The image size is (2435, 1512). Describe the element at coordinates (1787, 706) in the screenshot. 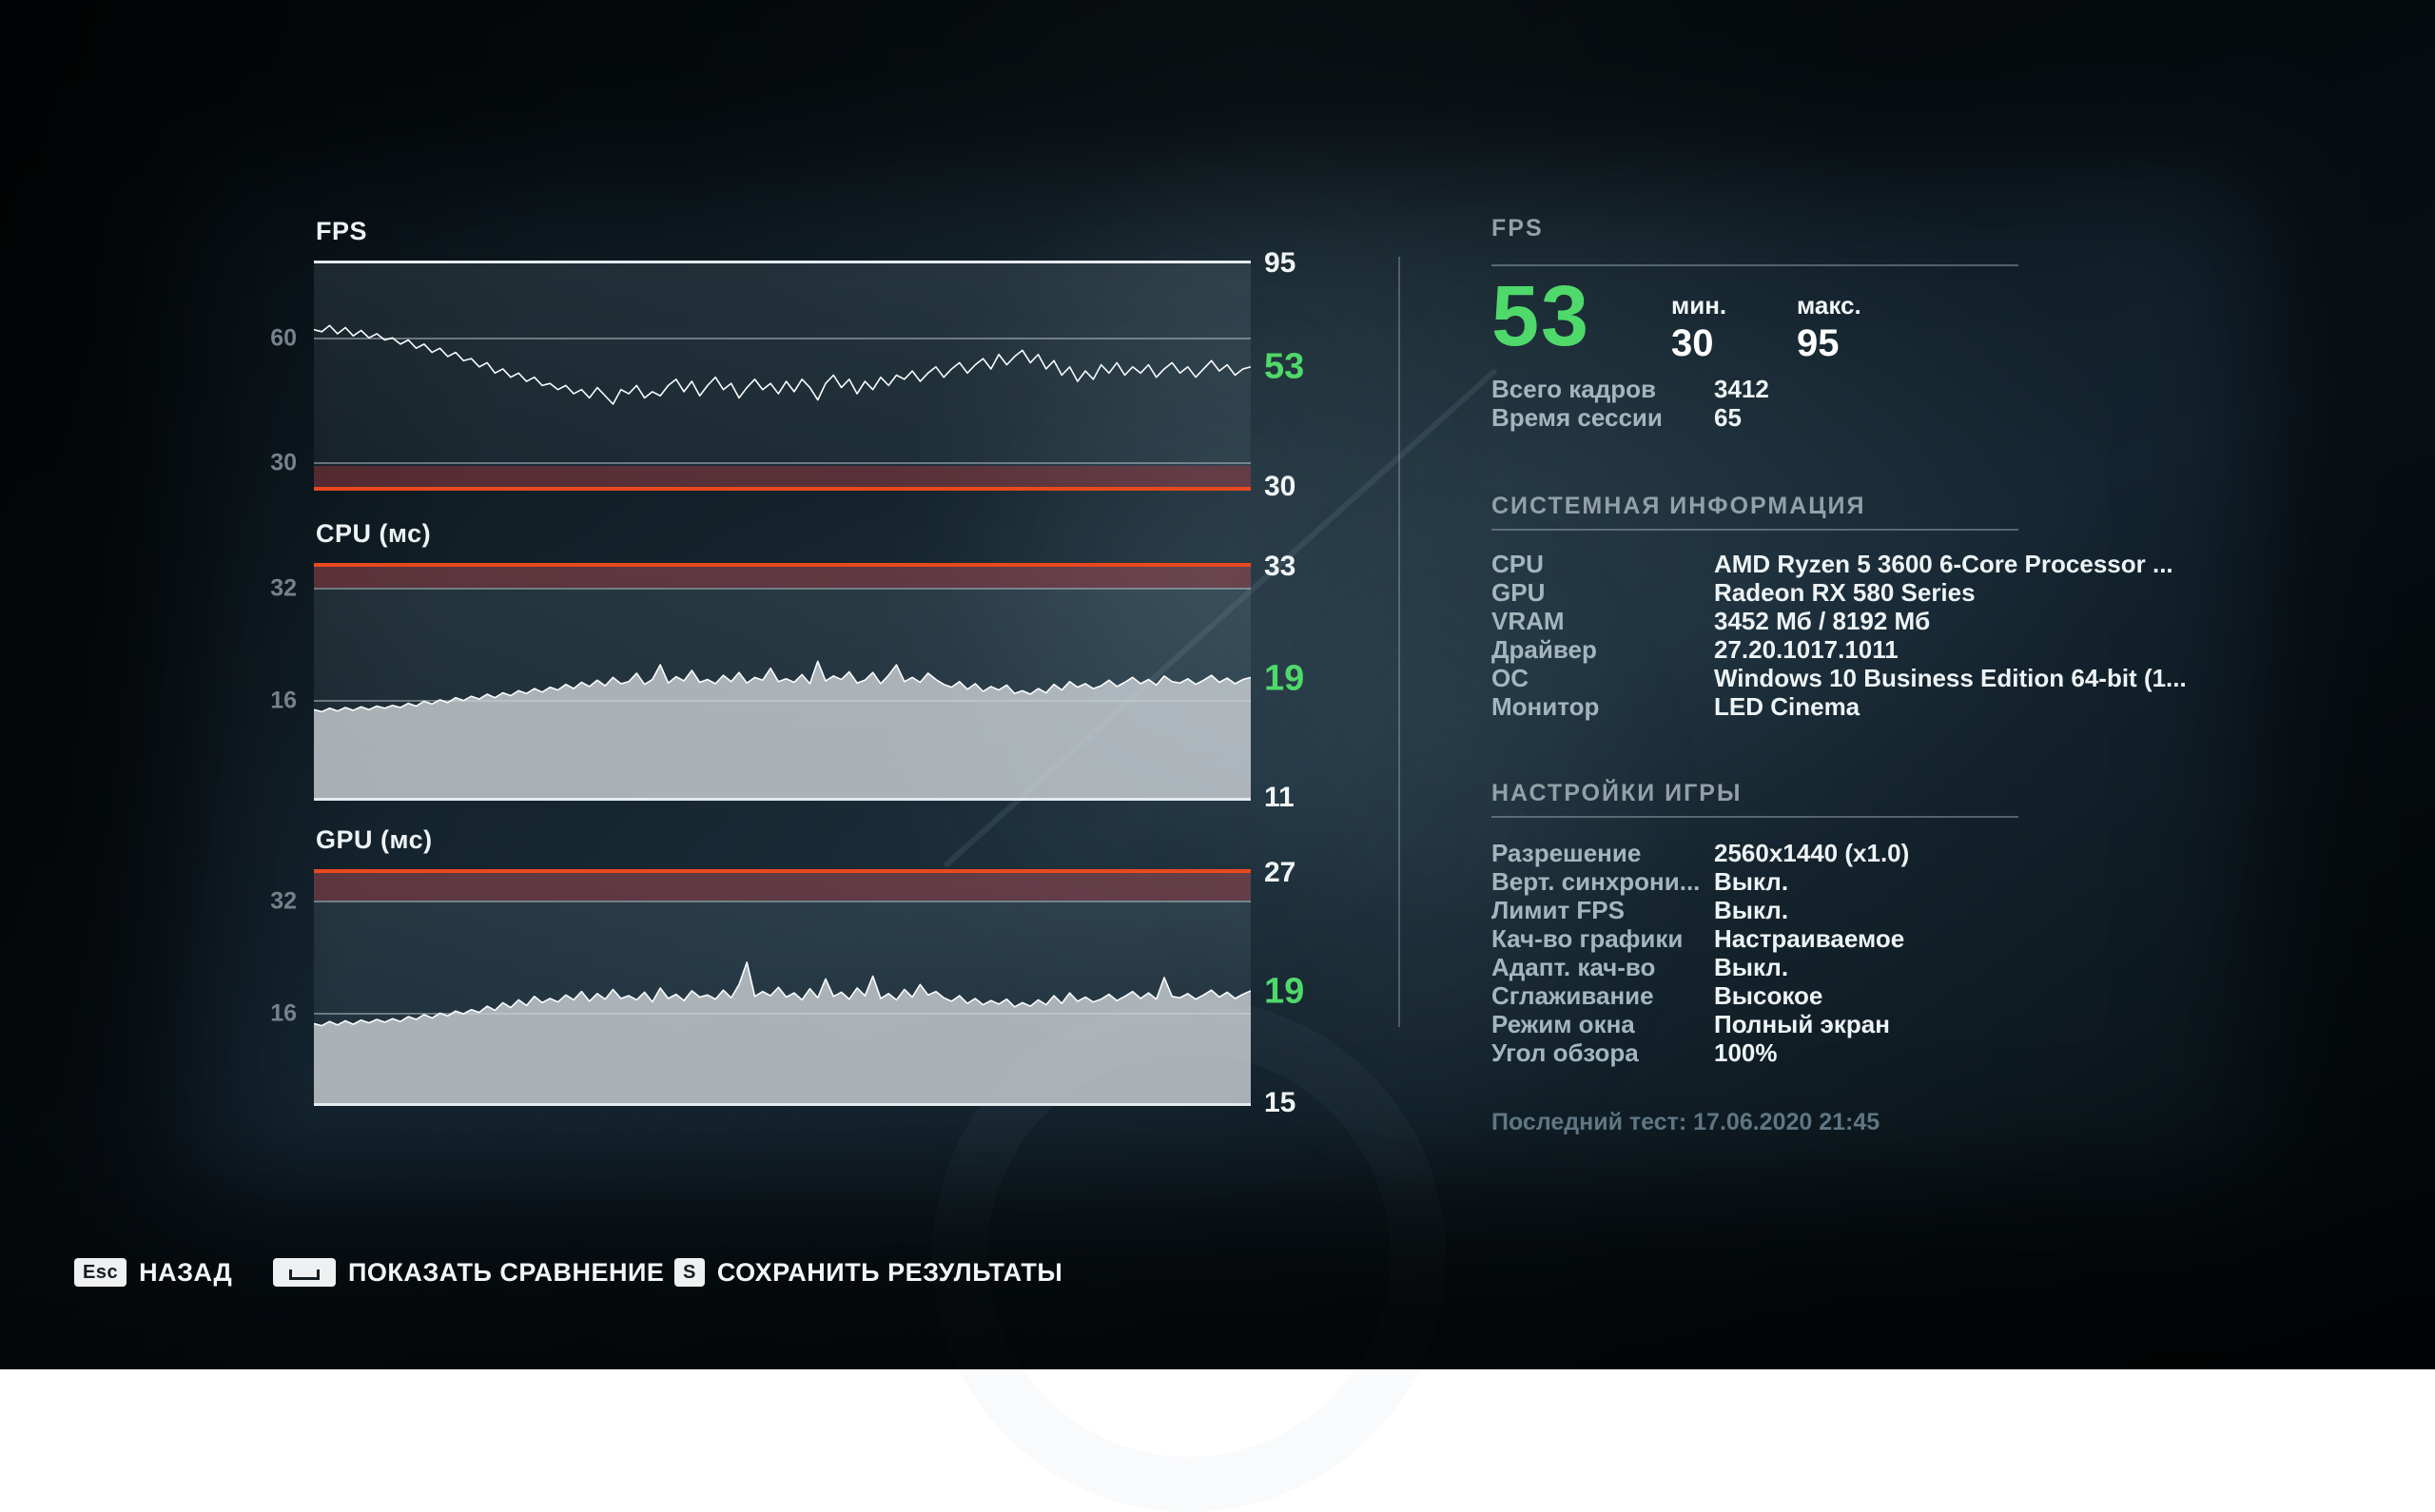

I see `row-value: LED Cinema` at that location.